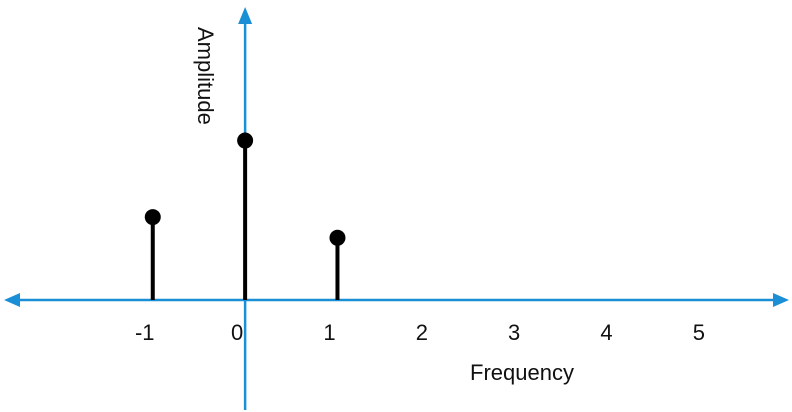 This screenshot has width=792, height=412. What do you see at coordinates (205, 76) in the screenshot?
I see `y-axis-title: Amplitude` at bounding box center [205, 76].